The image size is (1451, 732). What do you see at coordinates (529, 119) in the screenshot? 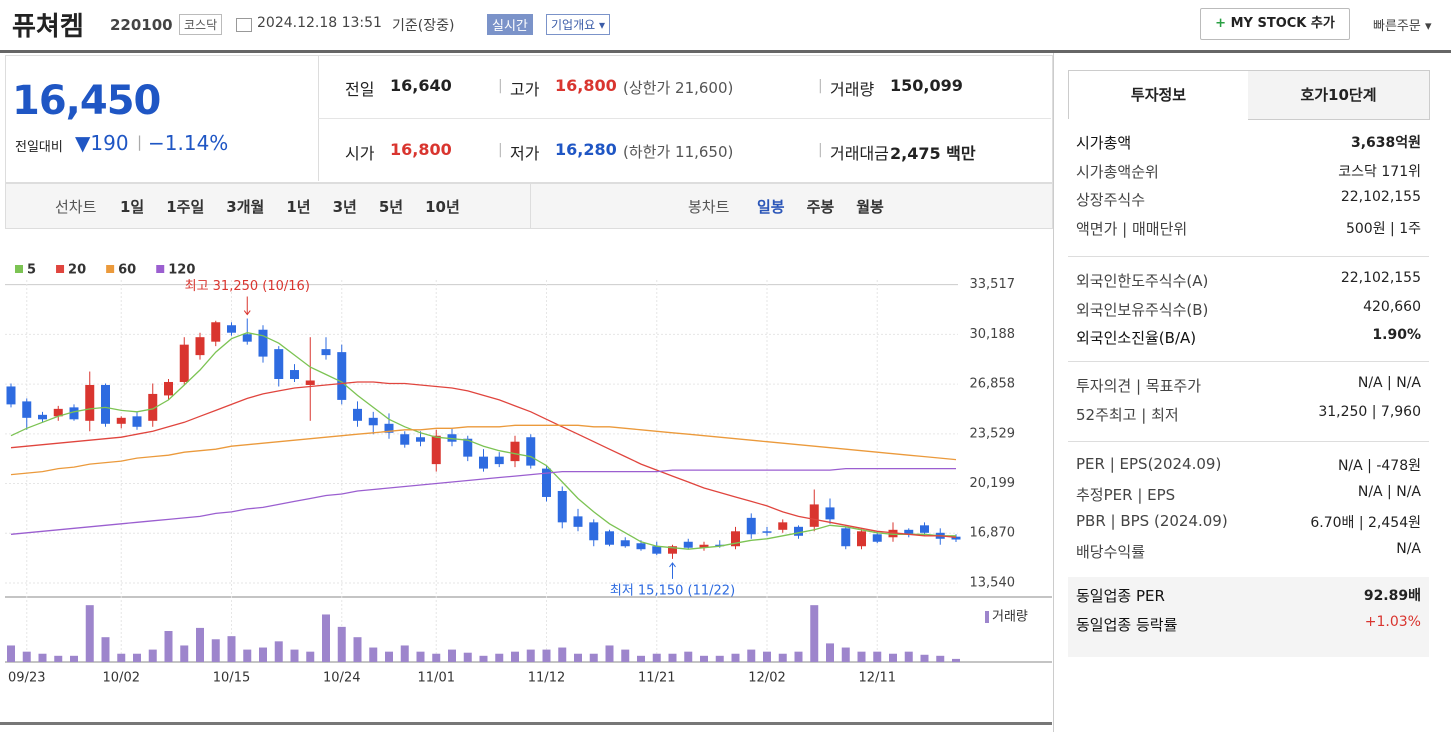
I see `price-box` at bounding box center [529, 119].